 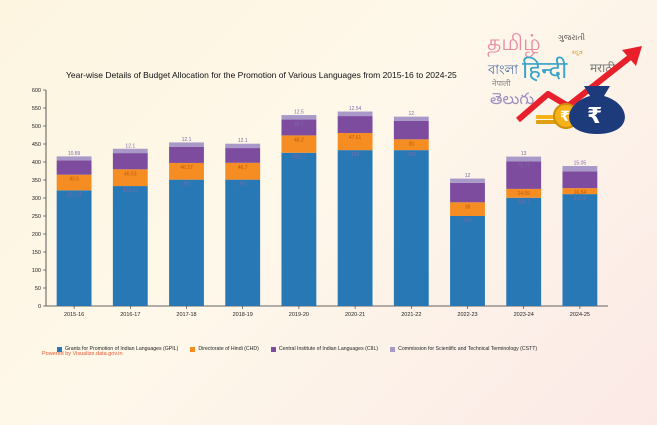 I want to click on money-bag-symbol: ₹, so click(x=594, y=116).